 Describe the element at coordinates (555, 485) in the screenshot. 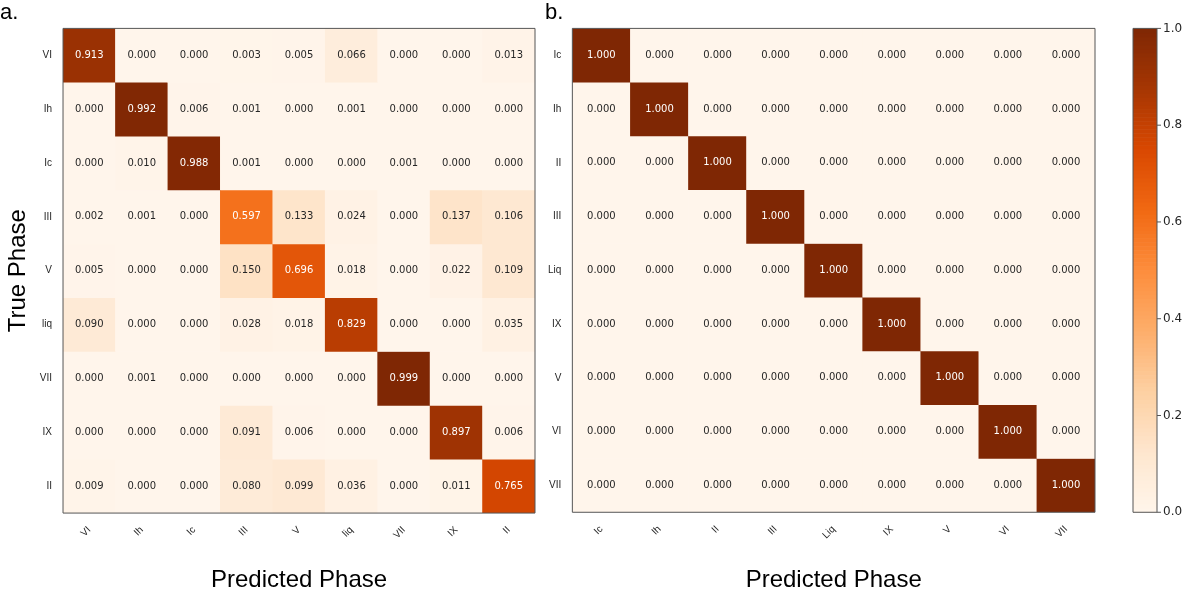

I see `y-tick-label: VII` at that location.